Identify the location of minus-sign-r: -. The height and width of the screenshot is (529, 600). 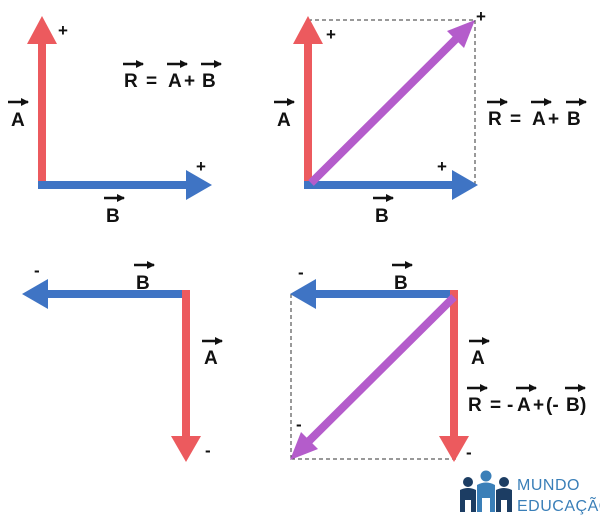
(299, 424).